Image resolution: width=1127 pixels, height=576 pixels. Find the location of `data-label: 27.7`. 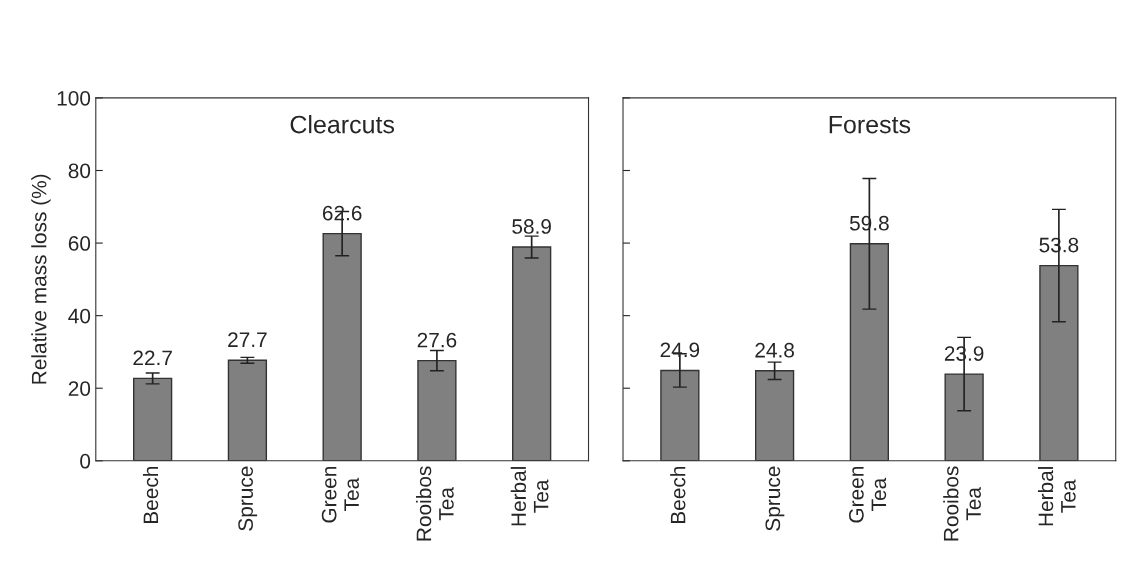

data-label: 27.7 is located at coordinates (247, 339).